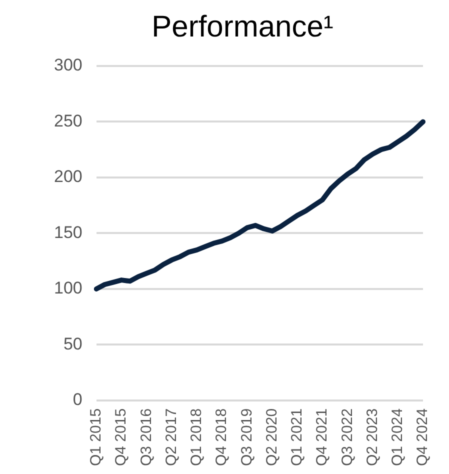 The width and height of the screenshot is (449, 474). What do you see at coordinates (347, 437) in the screenshot?
I see `x-tick-label: Q3 2022` at bounding box center [347, 437].